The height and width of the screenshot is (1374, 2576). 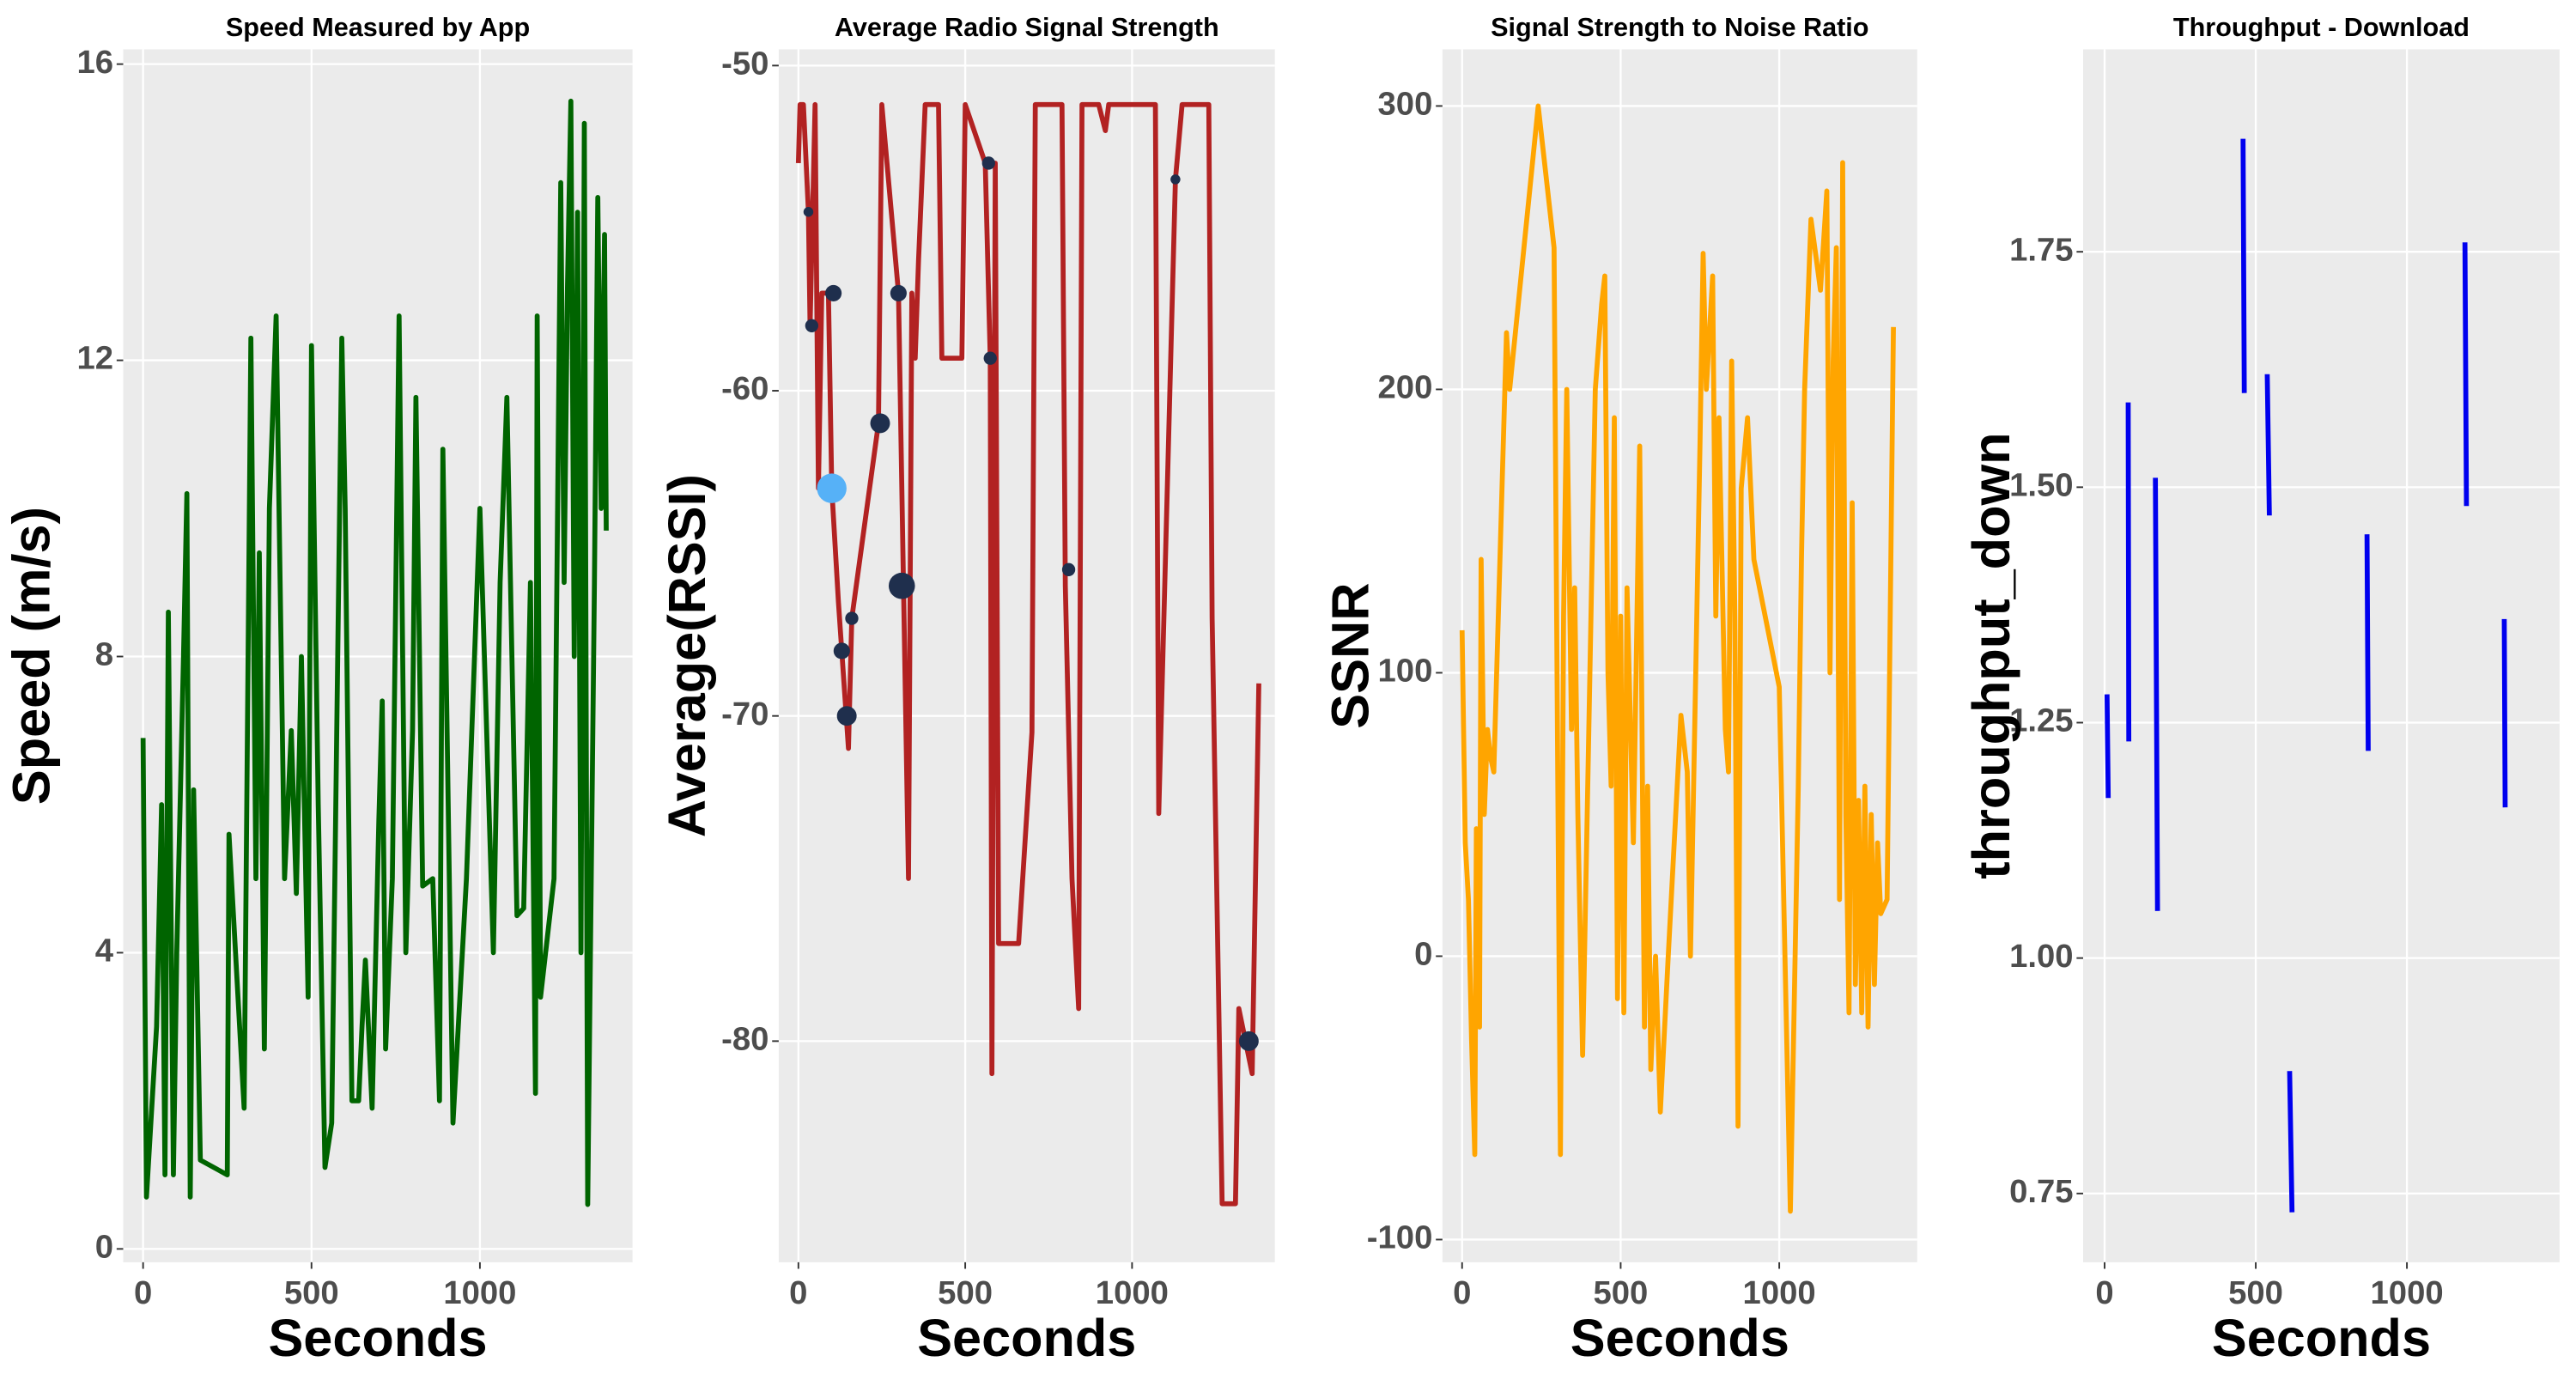 What do you see at coordinates (1405, 387) in the screenshot?
I see `y-tick-label: 200` at bounding box center [1405, 387].